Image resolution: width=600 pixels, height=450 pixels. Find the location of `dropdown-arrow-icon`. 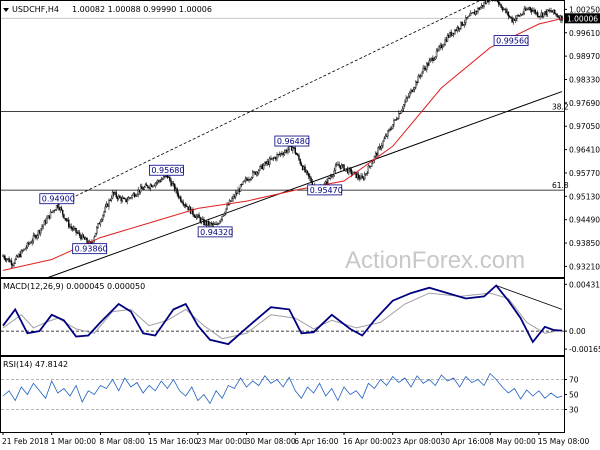

dropdown-arrow-icon is located at coordinates (6, 10).